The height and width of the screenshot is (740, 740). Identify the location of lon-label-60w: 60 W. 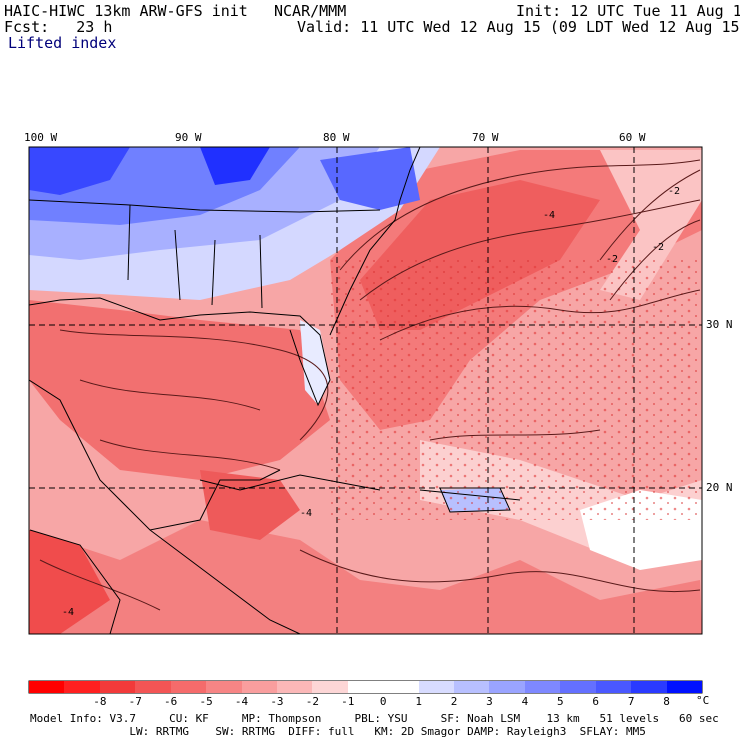
(632, 137).